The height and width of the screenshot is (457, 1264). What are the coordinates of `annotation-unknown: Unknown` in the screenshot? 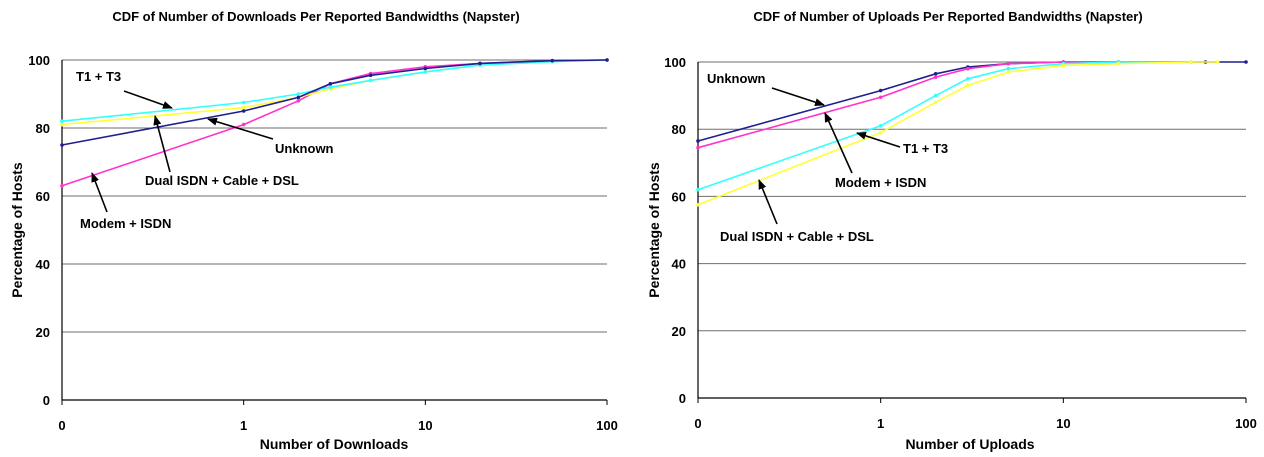 It's located at (736, 78).